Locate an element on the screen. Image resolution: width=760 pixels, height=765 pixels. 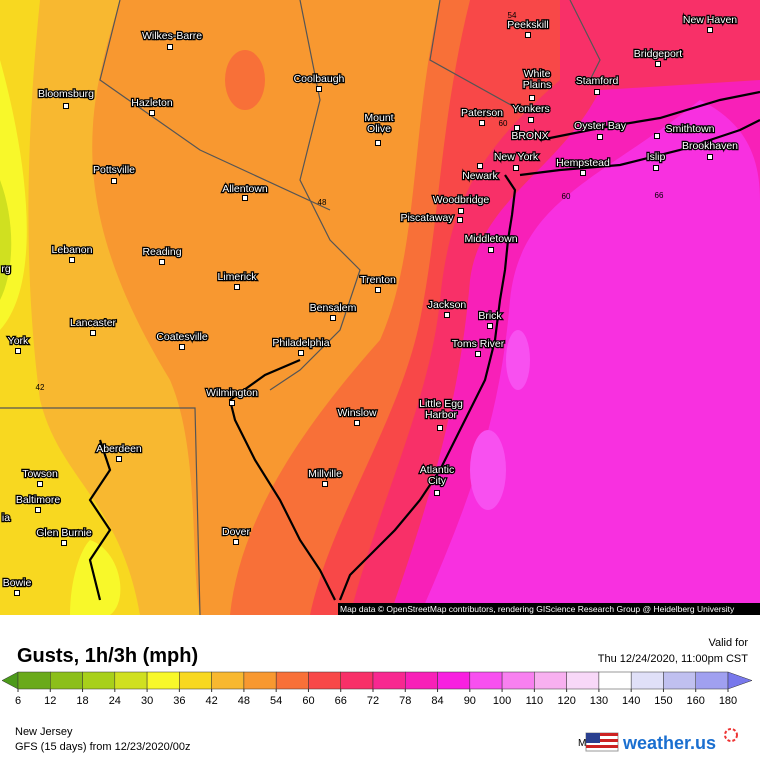
attribution-bg is located at coordinates (549, 609).